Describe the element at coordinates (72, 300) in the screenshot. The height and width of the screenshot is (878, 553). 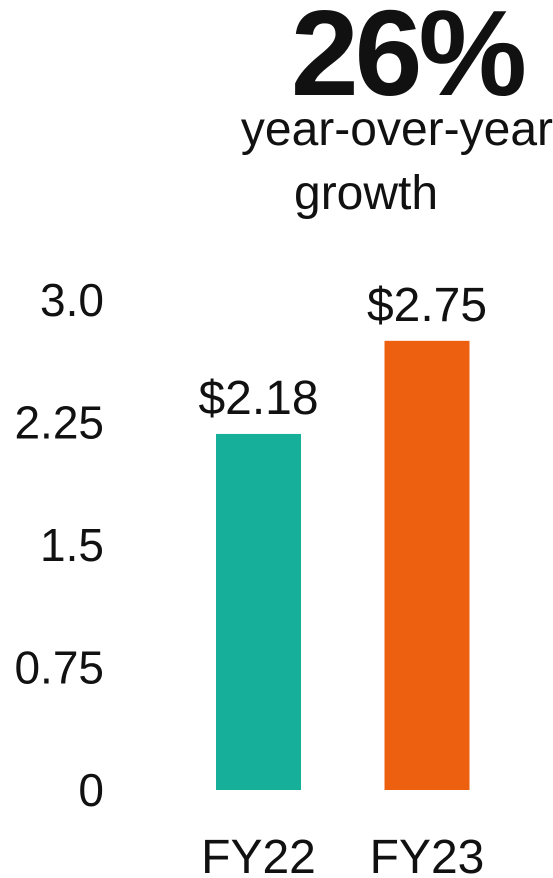
I see `y-tick-label: 3.0` at that location.